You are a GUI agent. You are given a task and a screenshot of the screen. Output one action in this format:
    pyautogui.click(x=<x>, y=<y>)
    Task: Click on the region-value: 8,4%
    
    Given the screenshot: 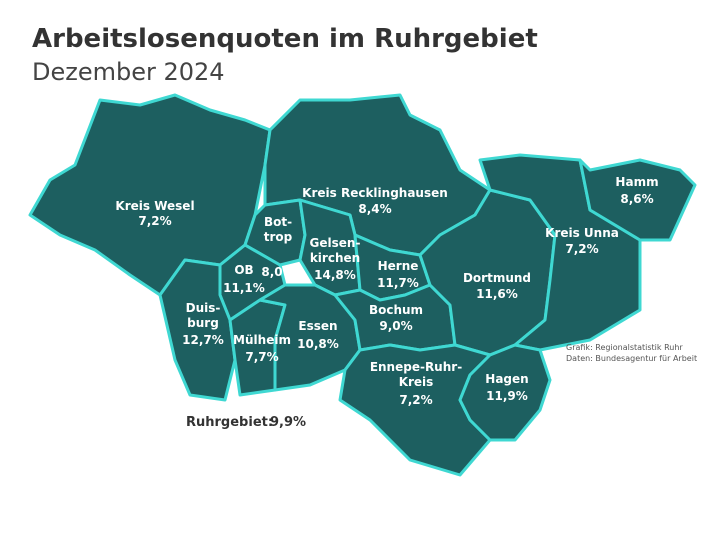 What is the action you would take?
    pyautogui.click(x=374, y=209)
    